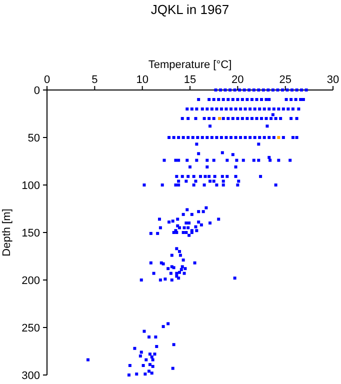 This screenshot has width=341, height=384. Describe the element at coordinates (190, 9) in the screenshot. I see `chart-title: JQKL in 1967` at that location.